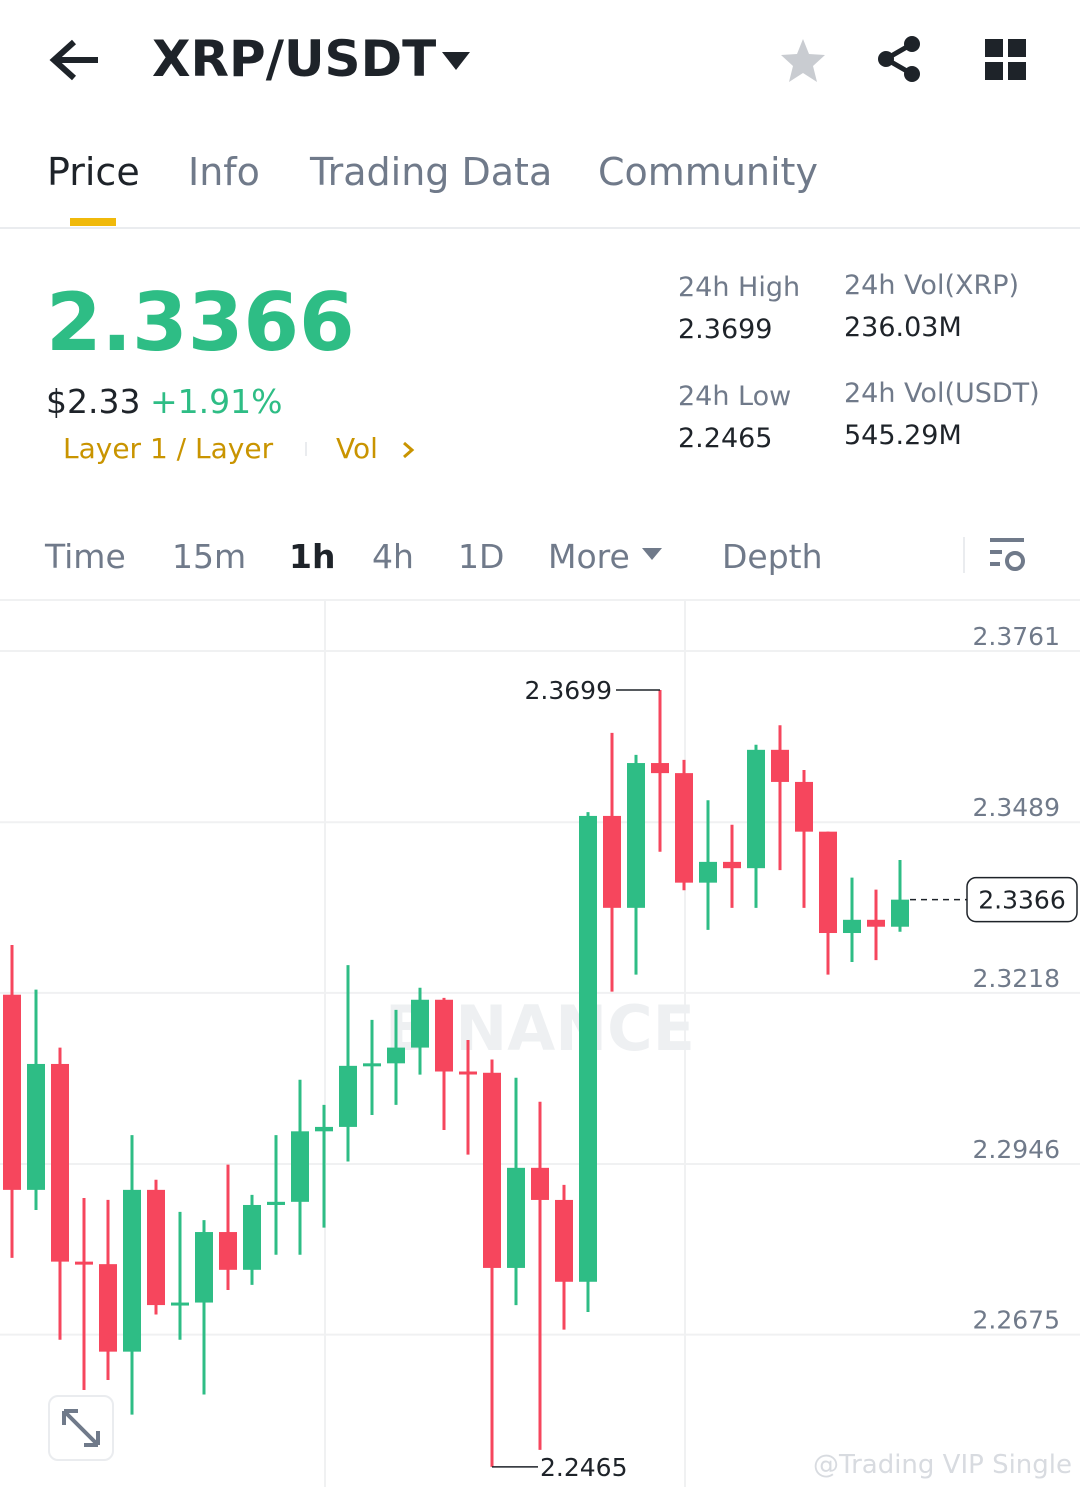  I want to click on stat-label: 24h High, so click(739, 287).